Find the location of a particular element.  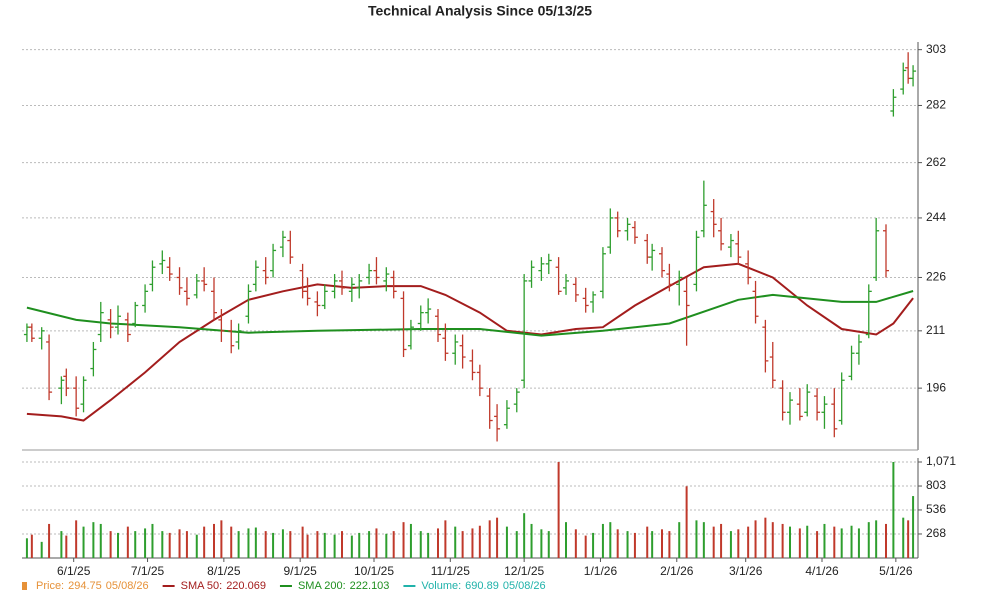

x-tick-label: 9/1/25 is located at coordinates (300, 571).